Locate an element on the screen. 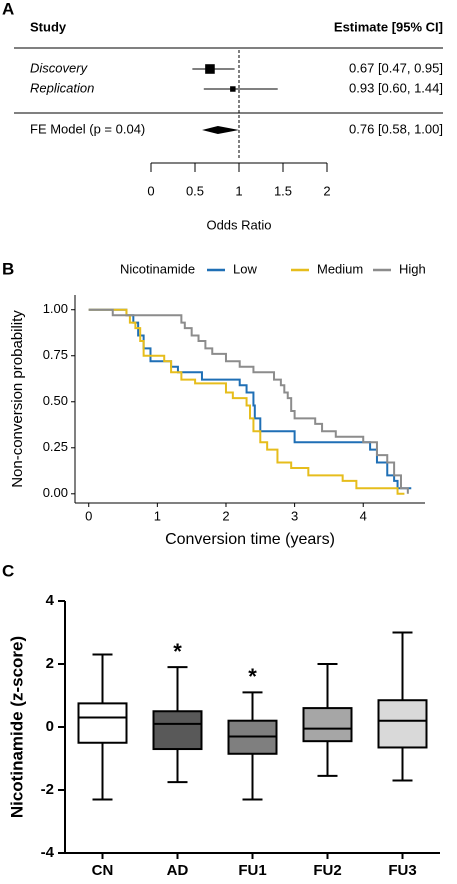 Image resolution: width=457 pixels, height=884 pixels. x-tick-label: 1.5 is located at coordinates (283, 190).